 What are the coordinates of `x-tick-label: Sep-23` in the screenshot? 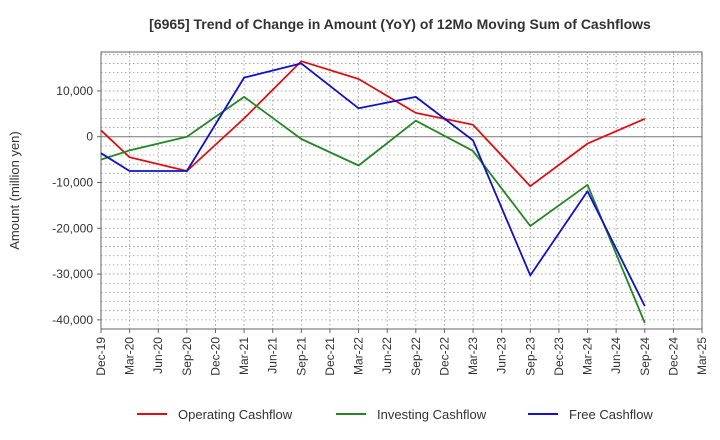 It's located at (530, 356).